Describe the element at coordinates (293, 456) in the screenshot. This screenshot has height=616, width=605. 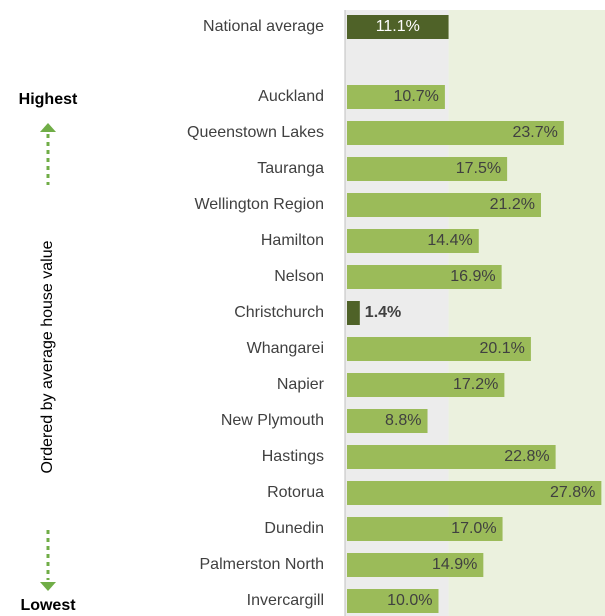
I see `category-label: Hastings` at that location.